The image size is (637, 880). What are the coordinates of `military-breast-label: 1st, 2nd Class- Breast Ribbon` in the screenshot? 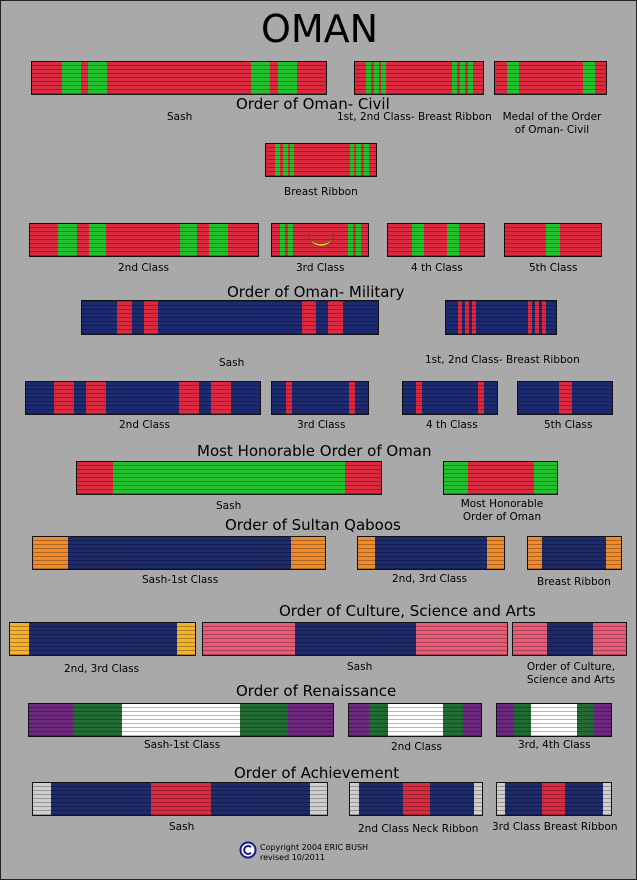 It's located at (502, 360).